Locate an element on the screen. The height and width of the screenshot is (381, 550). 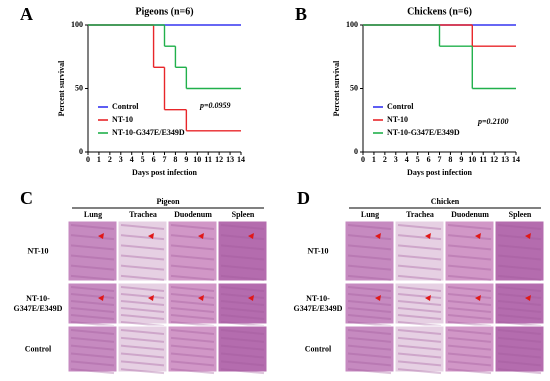
species-label: Chicken is located at coordinates (445, 201).